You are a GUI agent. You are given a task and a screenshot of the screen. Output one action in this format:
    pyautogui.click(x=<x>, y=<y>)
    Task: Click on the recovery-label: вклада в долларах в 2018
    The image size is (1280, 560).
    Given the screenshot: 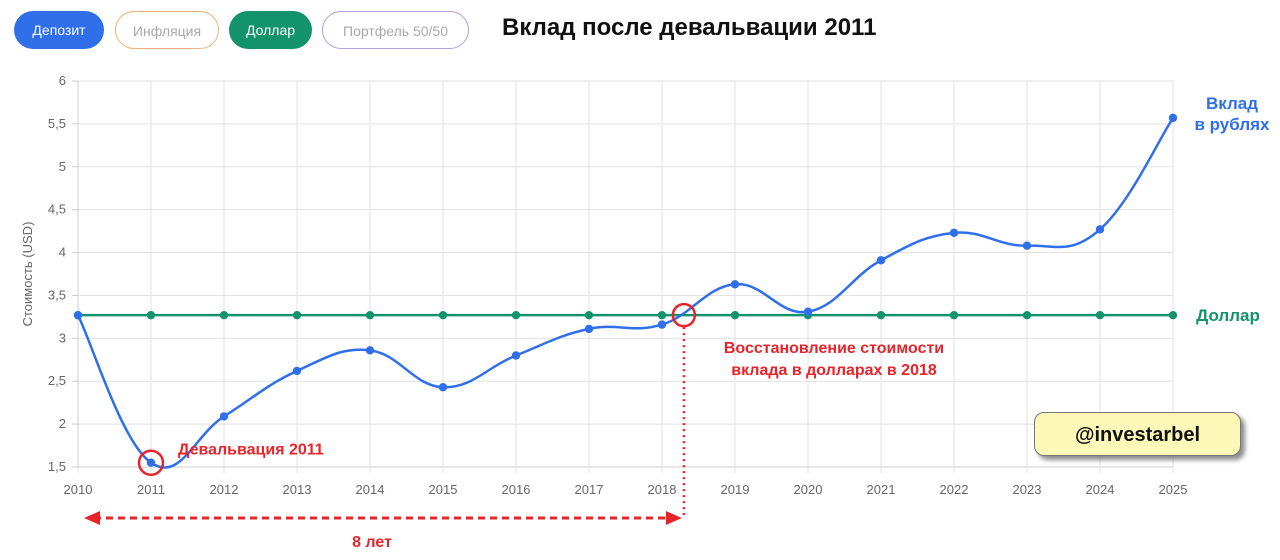 What is the action you would take?
    pyautogui.click(x=834, y=370)
    